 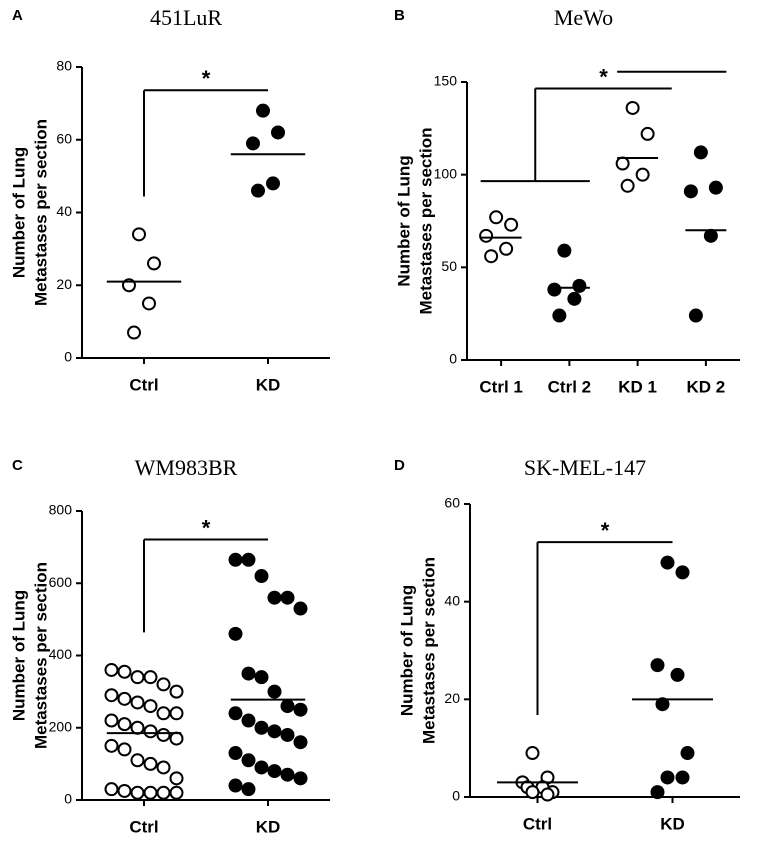 I want to click on chart-title: 451LuR, so click(x=186, y=17).